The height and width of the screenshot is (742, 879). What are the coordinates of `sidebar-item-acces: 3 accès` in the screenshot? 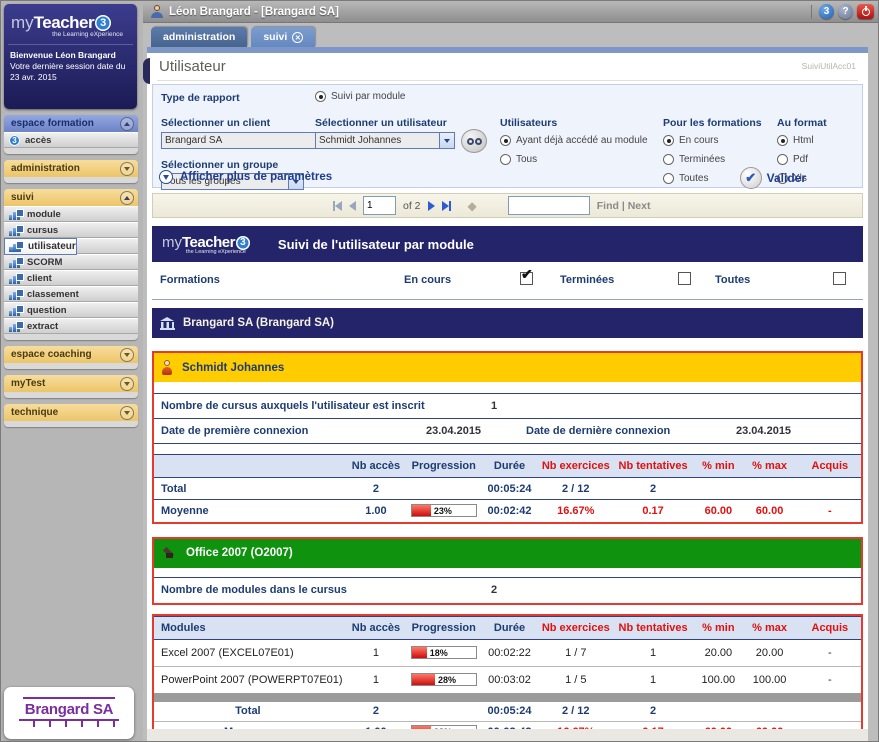 It's located at (71, 140).